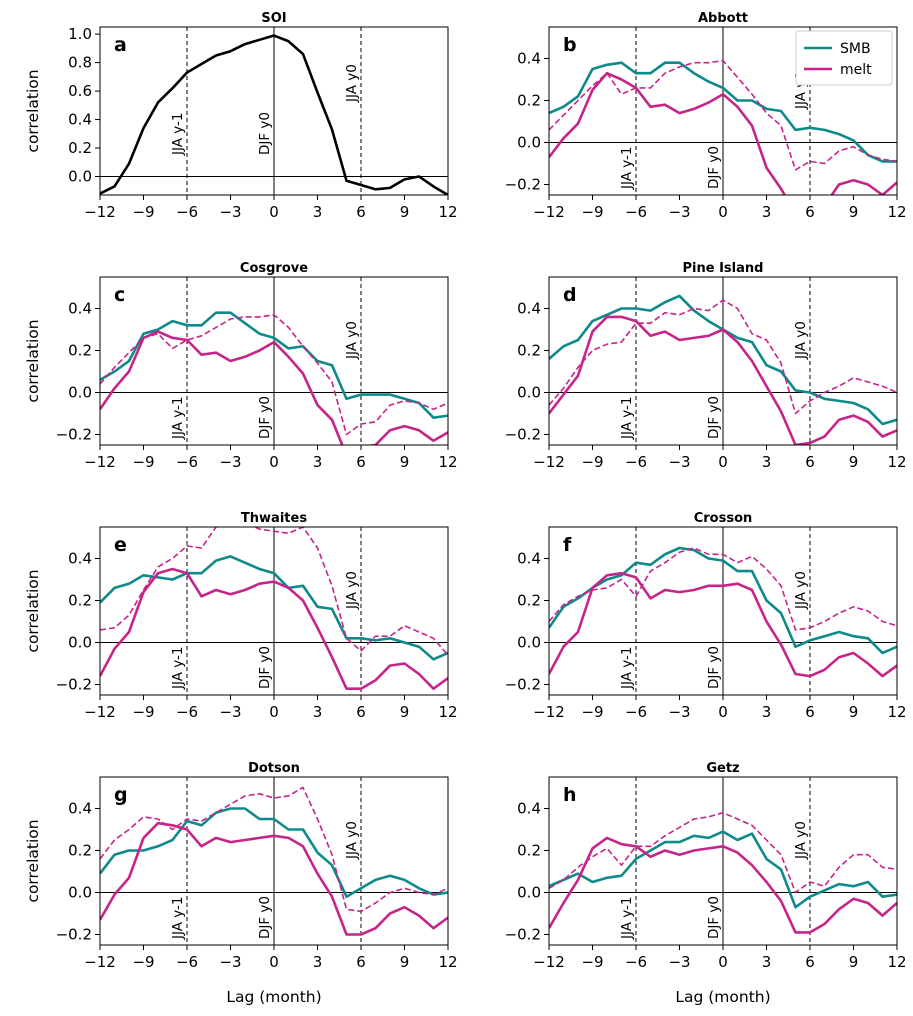 Image resolution: width=913 pixels, height=1016 pixels. Describe the element at coordinates (856, 70) in the screenshot. I see `legend-label: melt` at that location.